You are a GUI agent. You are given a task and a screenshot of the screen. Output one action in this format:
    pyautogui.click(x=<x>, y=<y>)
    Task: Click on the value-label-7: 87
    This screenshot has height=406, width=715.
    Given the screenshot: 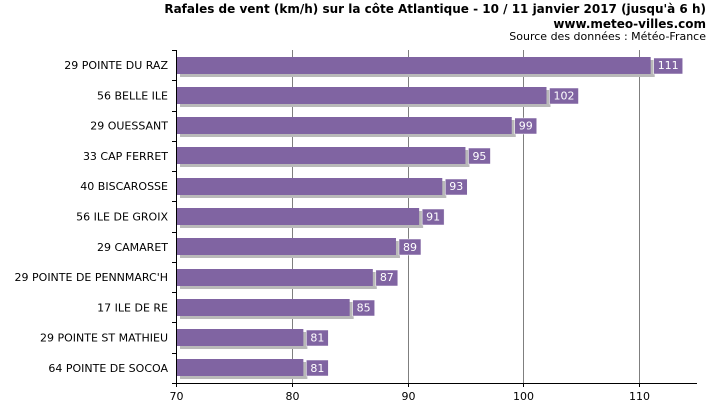 What is the action you would take?
    pyautogui.click(x=387, y=277)
    